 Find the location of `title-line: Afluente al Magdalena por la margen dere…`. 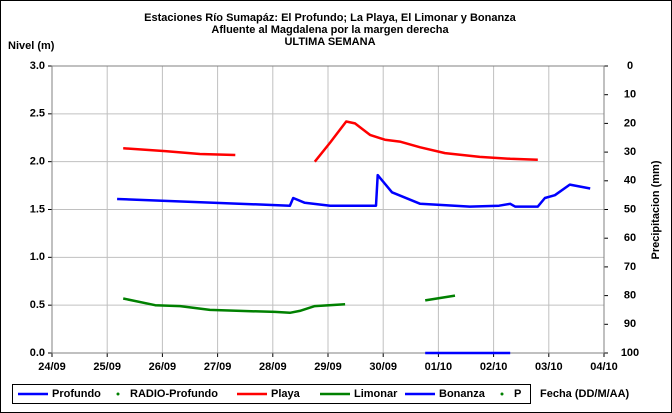

title-line: Afluente al Magdalena por la margen dere… is located at coordinates (330, 30).